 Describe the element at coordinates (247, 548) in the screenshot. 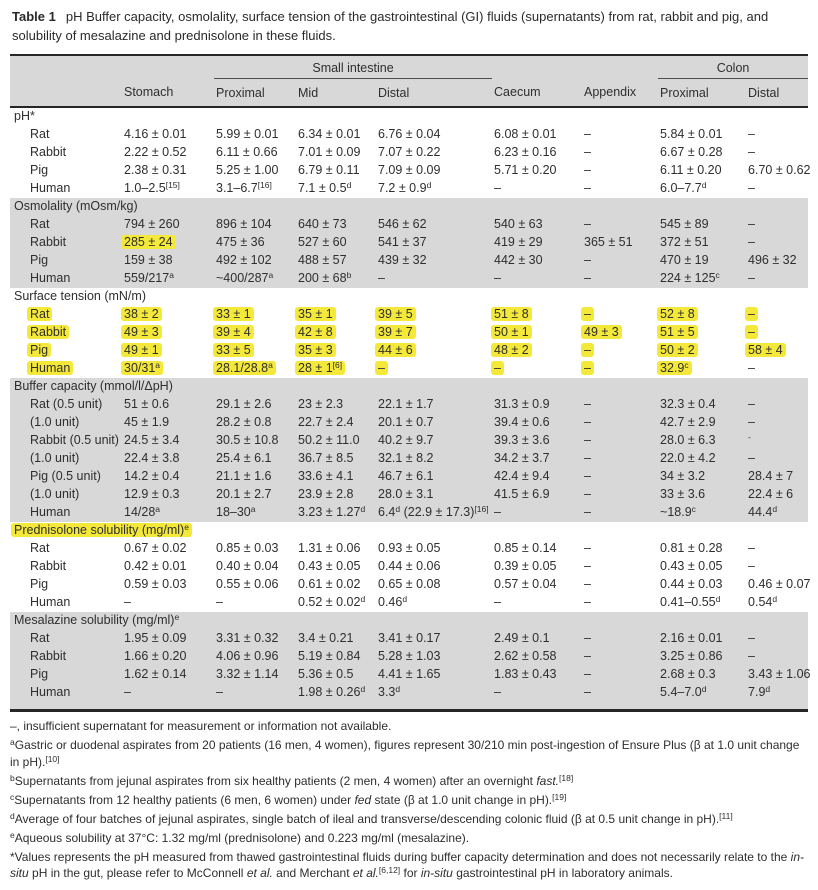

I see `value-cell: 0.85 ± 0.03` at that location.